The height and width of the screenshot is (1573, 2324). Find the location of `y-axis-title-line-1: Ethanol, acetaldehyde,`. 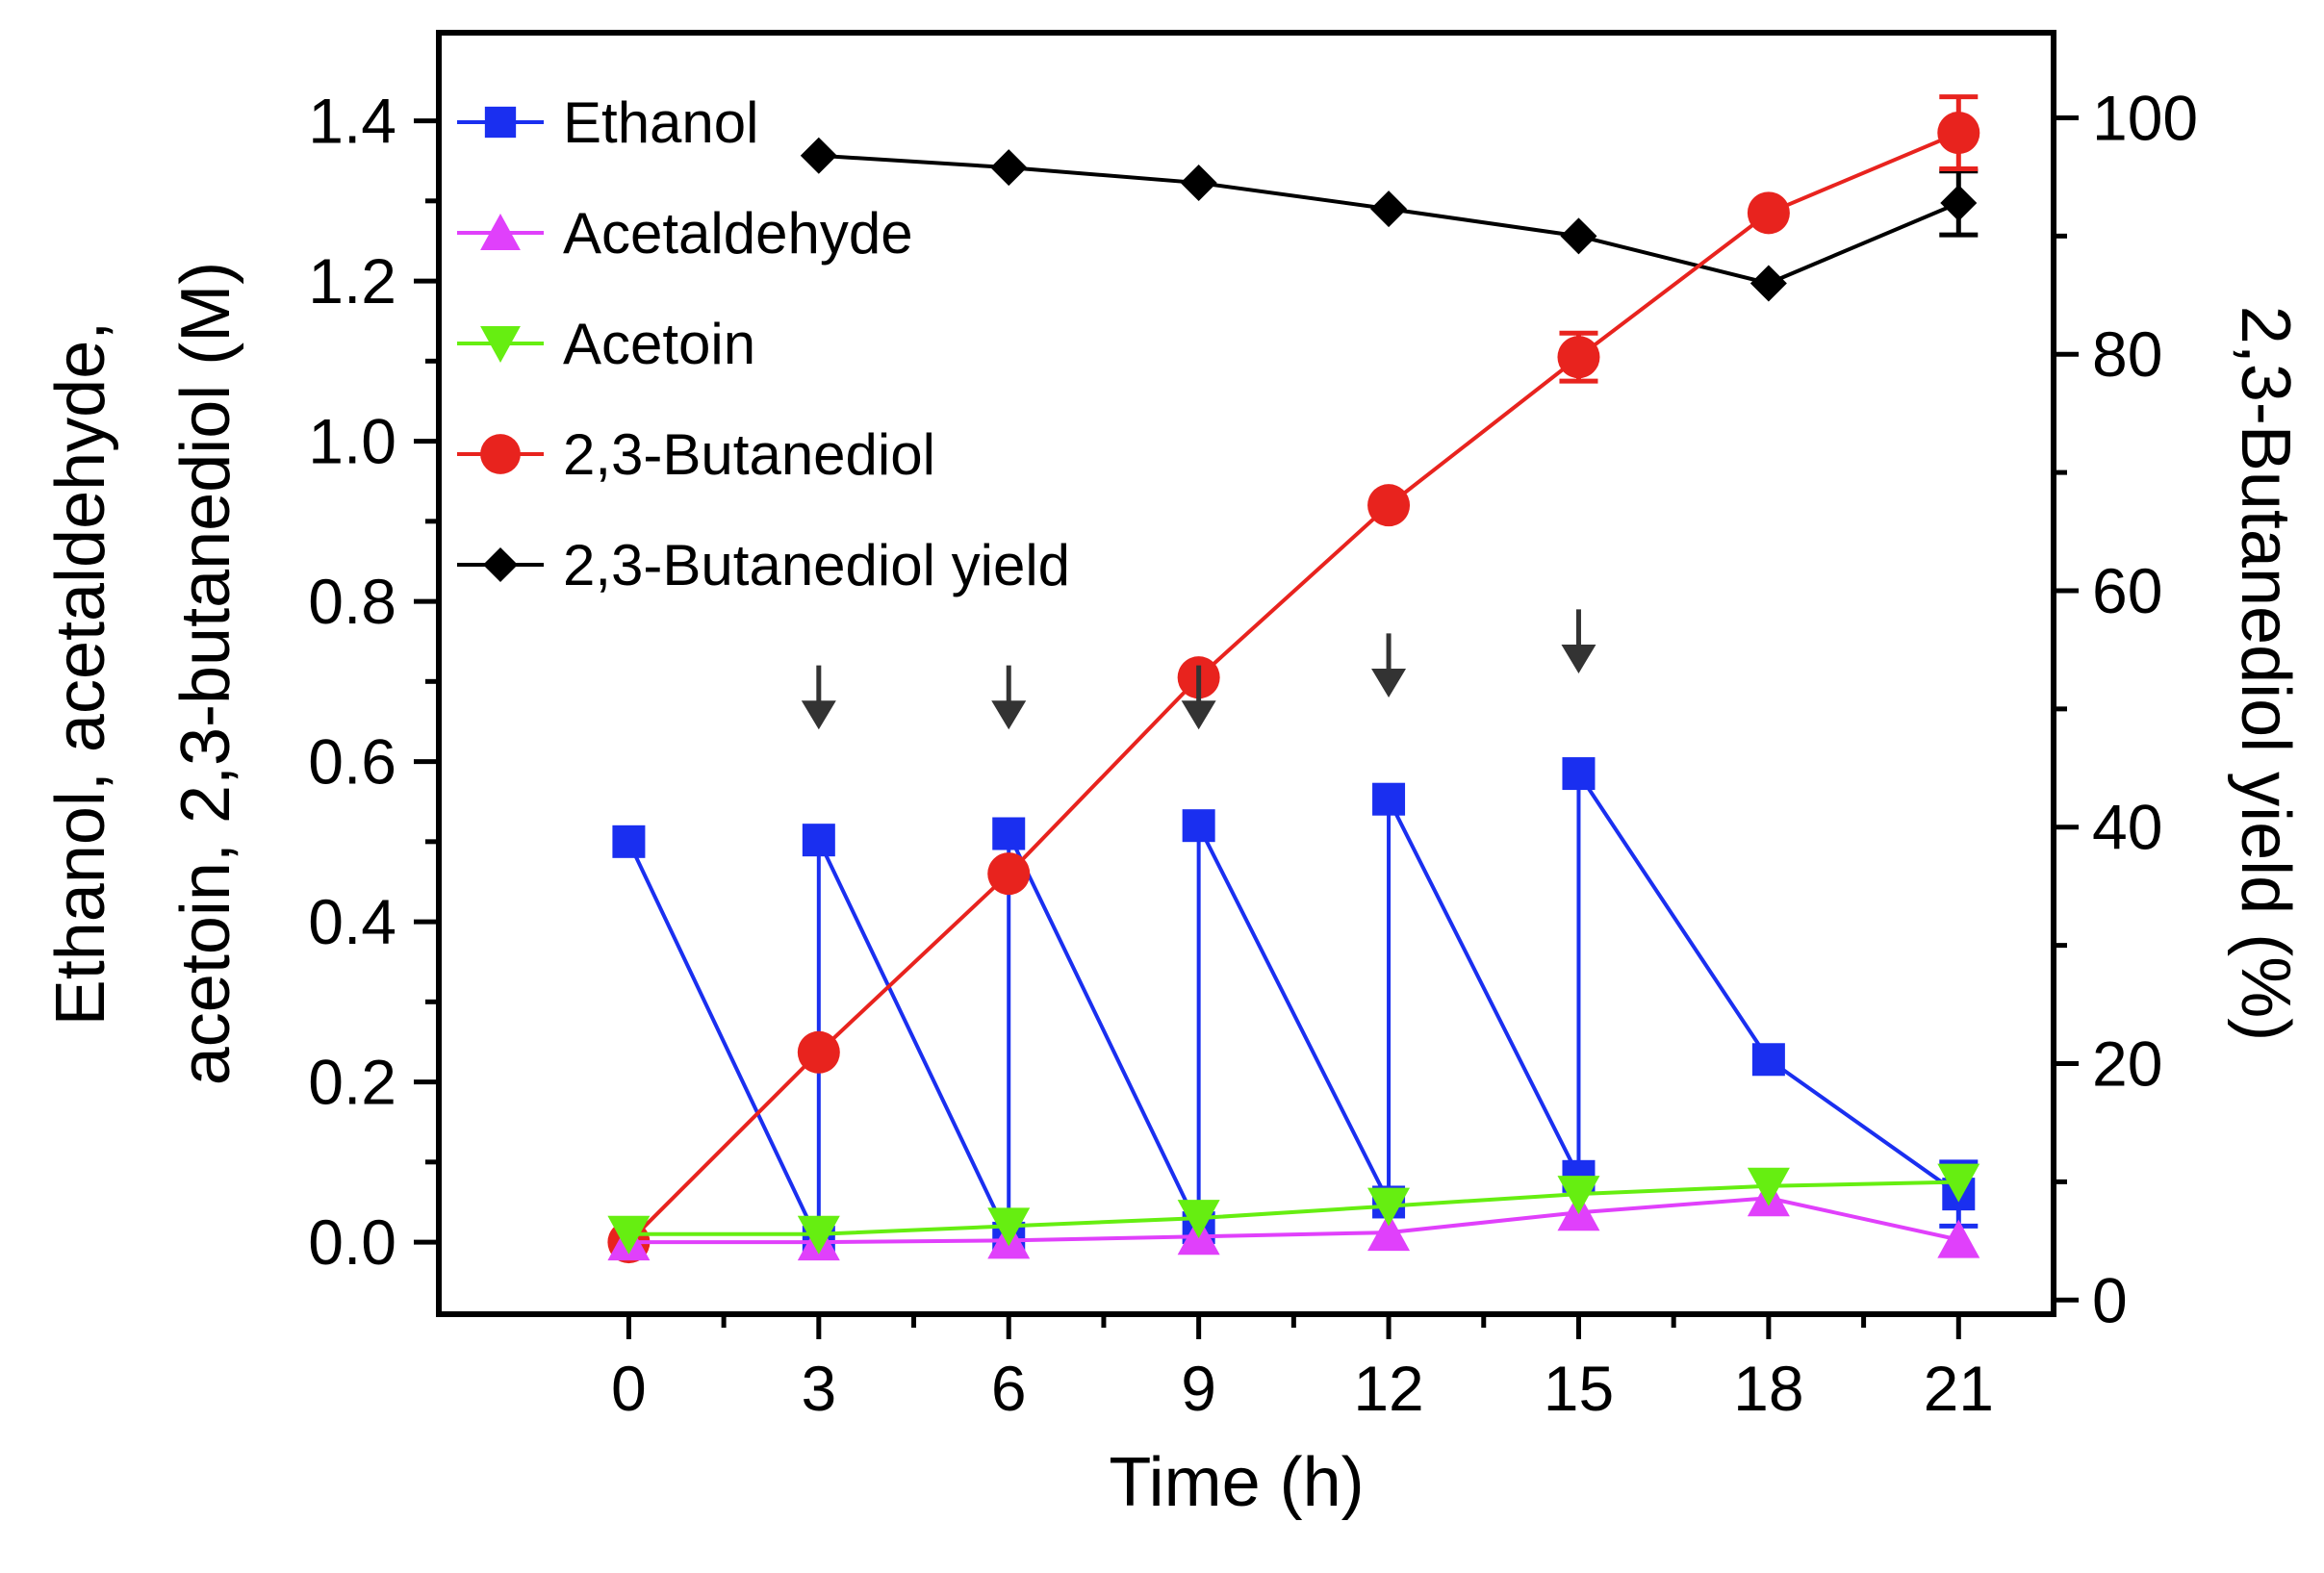

y-axis-title-line-1: Ethanol, acetaldehyde, is located at coordinates (80, 674).